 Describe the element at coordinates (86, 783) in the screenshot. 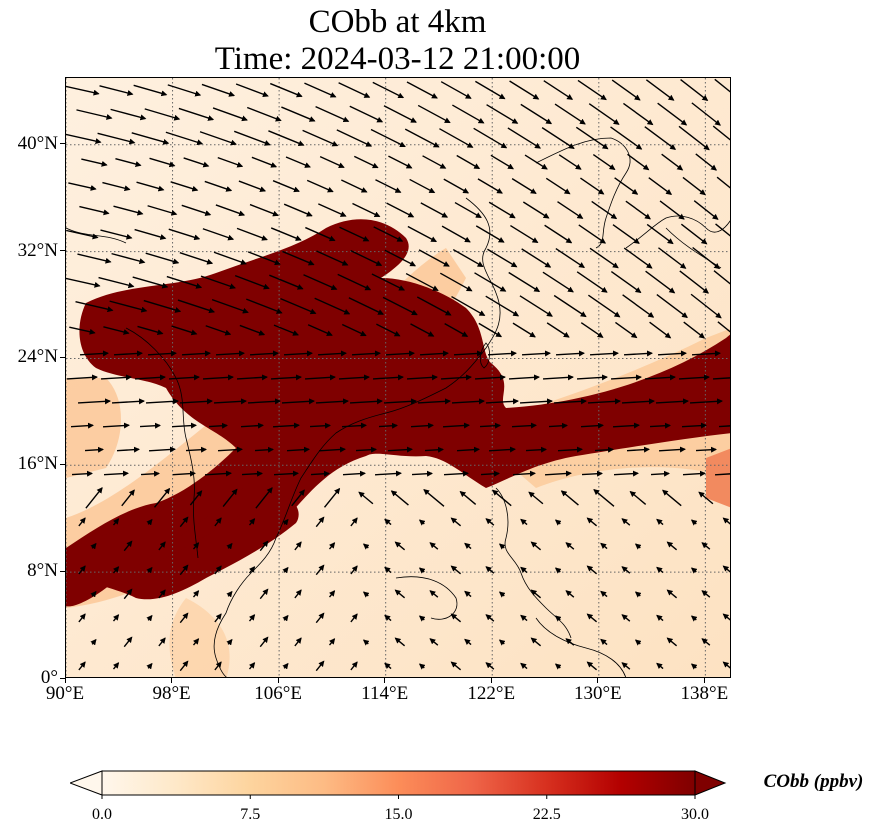

I see `colorbar-lower-extend` at that location.